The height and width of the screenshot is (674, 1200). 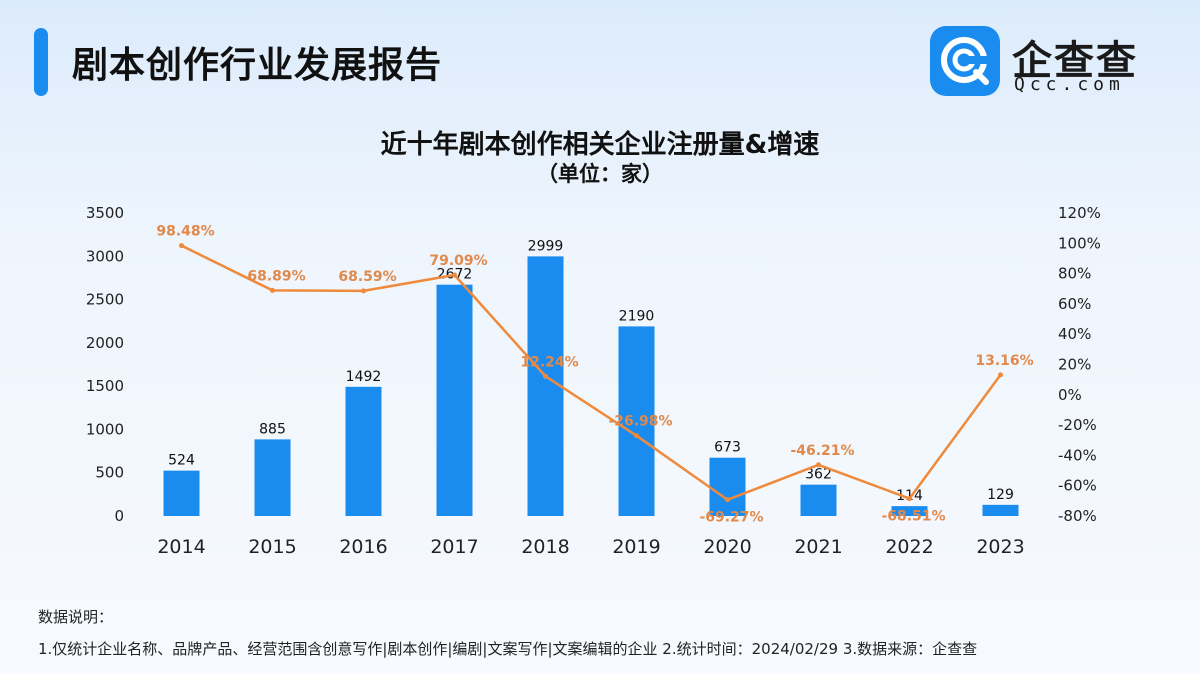 What do you see at coordinates (546, 246) in the screenshot?
I see `bar-value-label: 2999` at bounding box center [546, 246].